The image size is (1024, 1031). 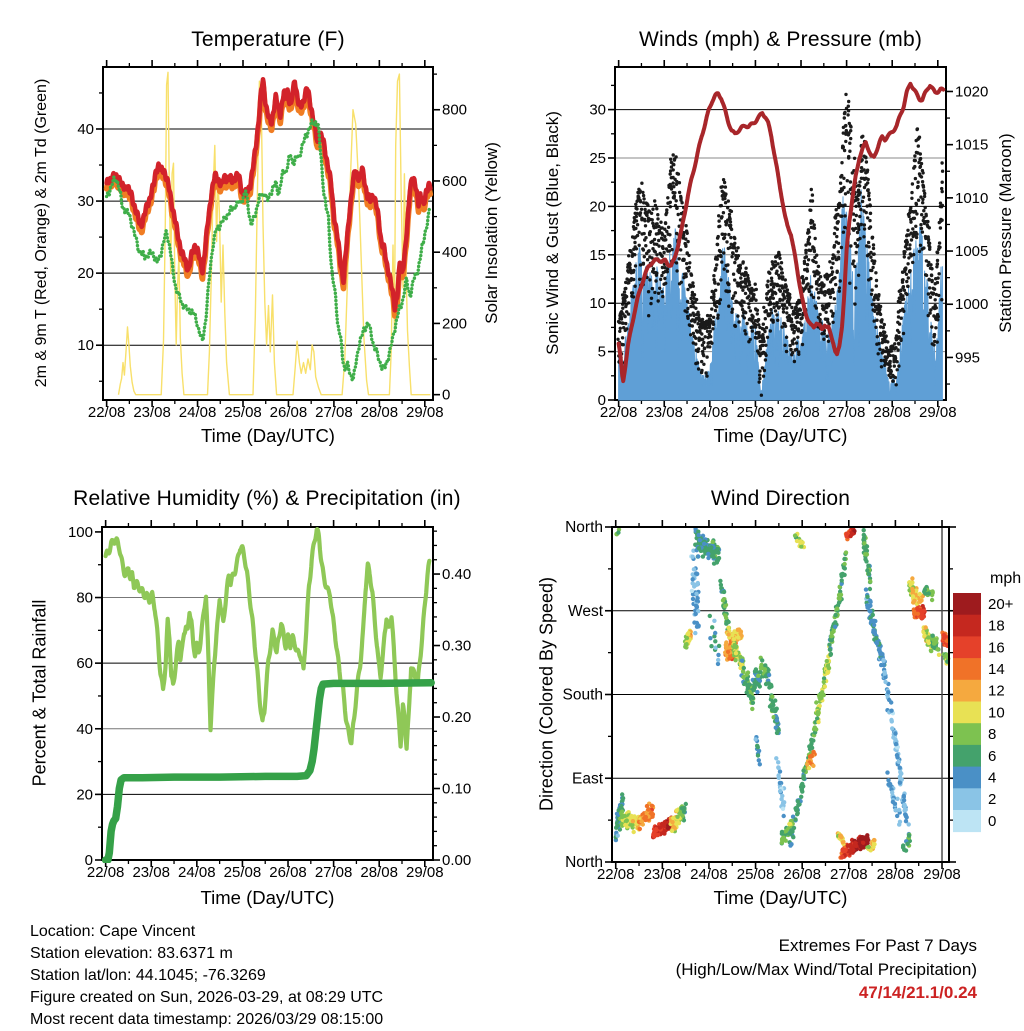 What do you see at coordinates (971, 91) in the screenshot?
I see `svg-text: 1020` at bounding box center [971, 91].